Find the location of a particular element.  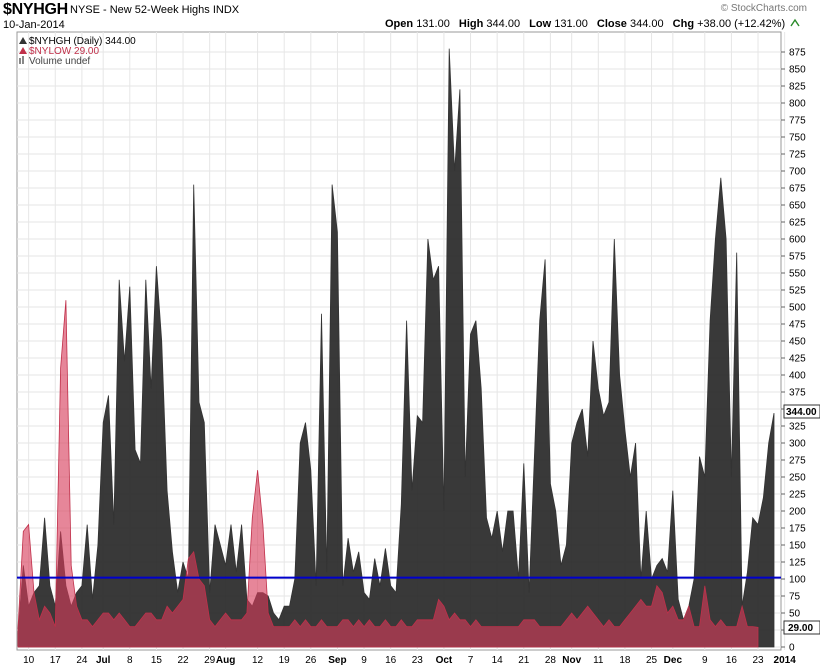

last-value-labels: 344.00 29.00 is located at coordinates (801, 519).